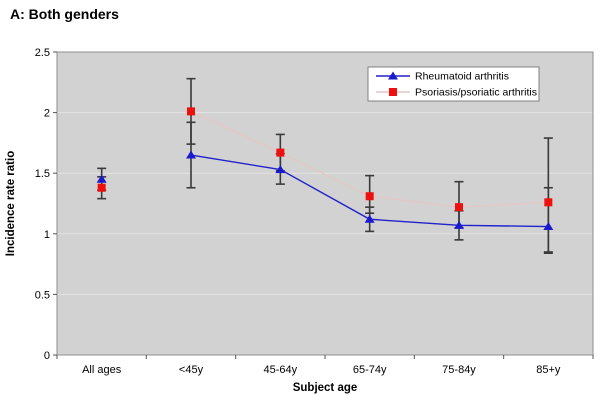  I want to click on y-tick-label: 0, so click(47, 356).